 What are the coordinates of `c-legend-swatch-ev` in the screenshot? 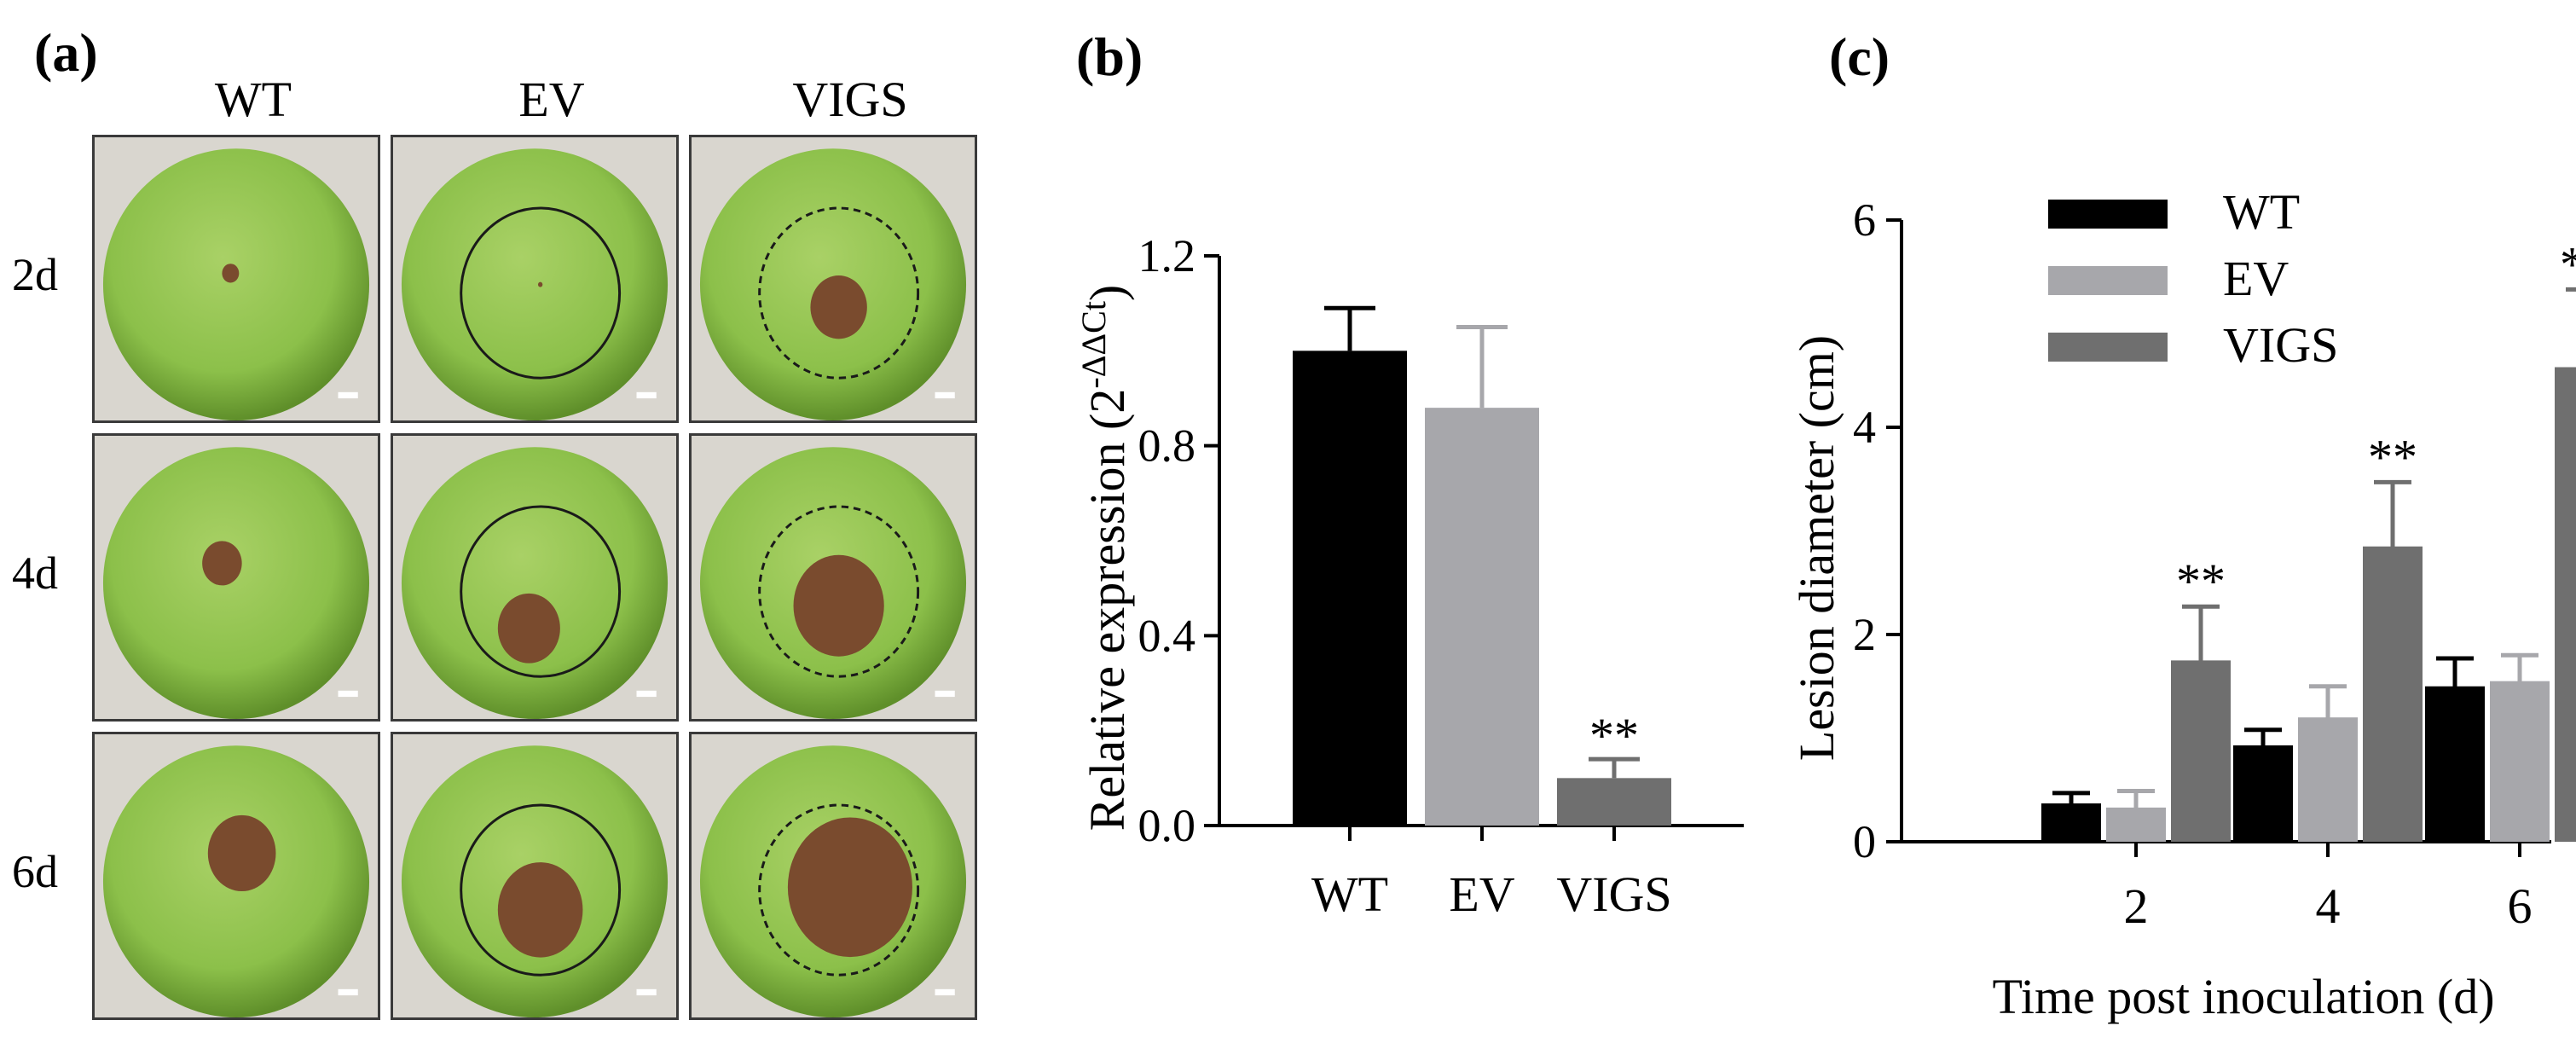 It's located at (2108, 280).